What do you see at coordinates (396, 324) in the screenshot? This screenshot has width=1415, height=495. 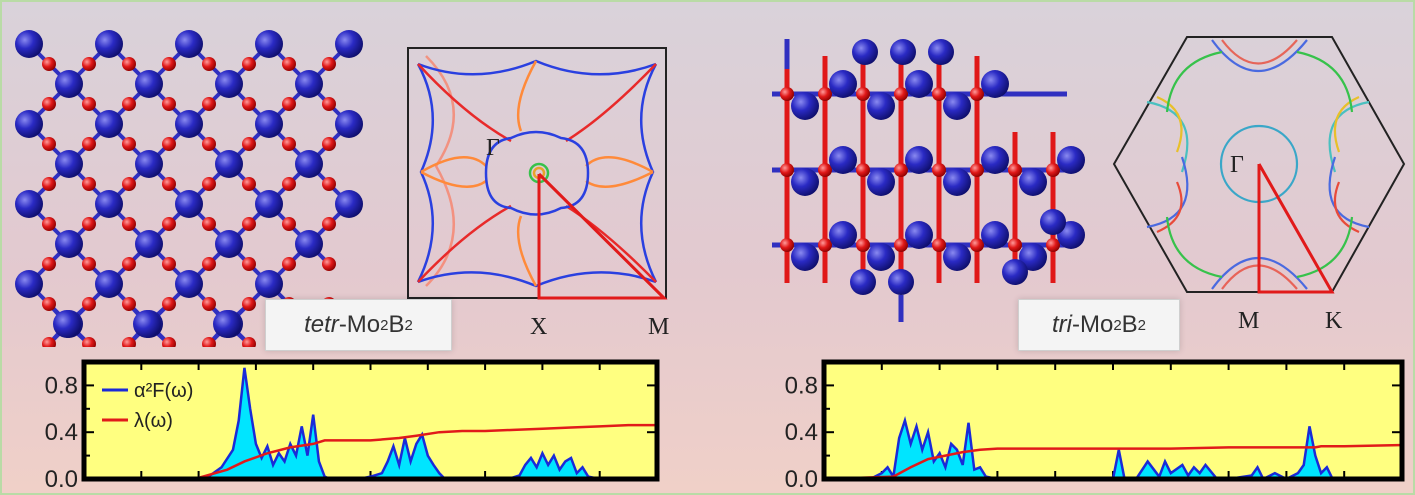 I see `formula-part: B` at bounding box center [396, 324].